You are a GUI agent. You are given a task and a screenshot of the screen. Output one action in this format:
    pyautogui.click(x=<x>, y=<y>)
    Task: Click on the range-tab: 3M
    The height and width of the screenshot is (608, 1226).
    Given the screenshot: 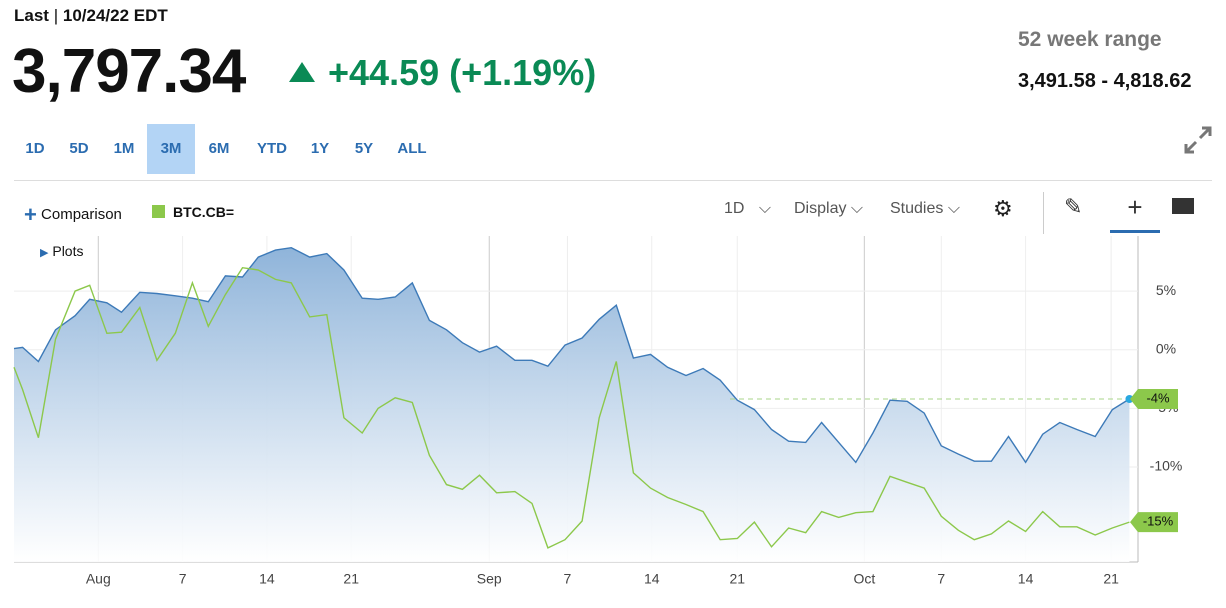 What is the action you would take?
    pyautogui.click(x=171, y=149)
    